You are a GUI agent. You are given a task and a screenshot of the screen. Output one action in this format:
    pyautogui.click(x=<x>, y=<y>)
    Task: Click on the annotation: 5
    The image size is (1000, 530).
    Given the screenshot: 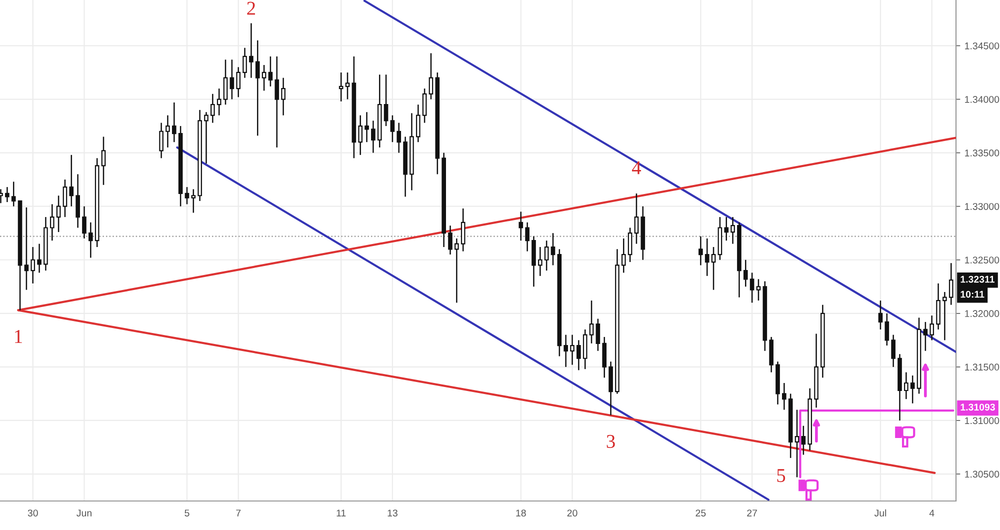 What is the action you would take?
    pyautogui.click(x=781, y=475)
    